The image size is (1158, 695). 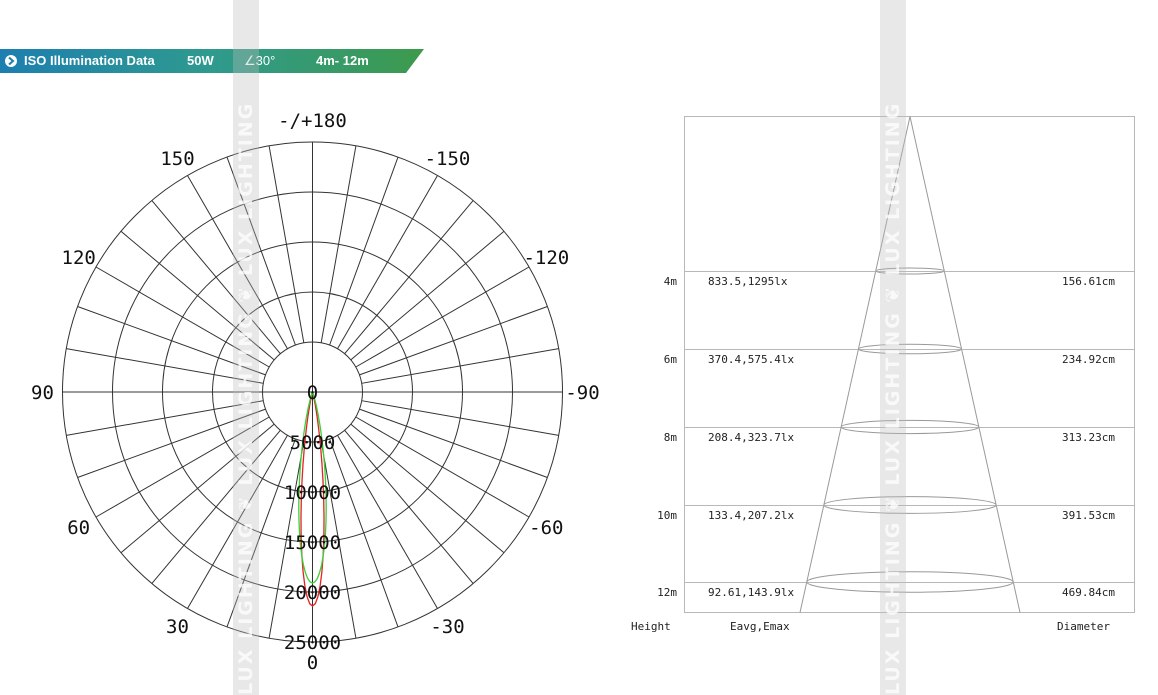 I want to click on angle-label-180: -/+180, so click(x=312, y=121).